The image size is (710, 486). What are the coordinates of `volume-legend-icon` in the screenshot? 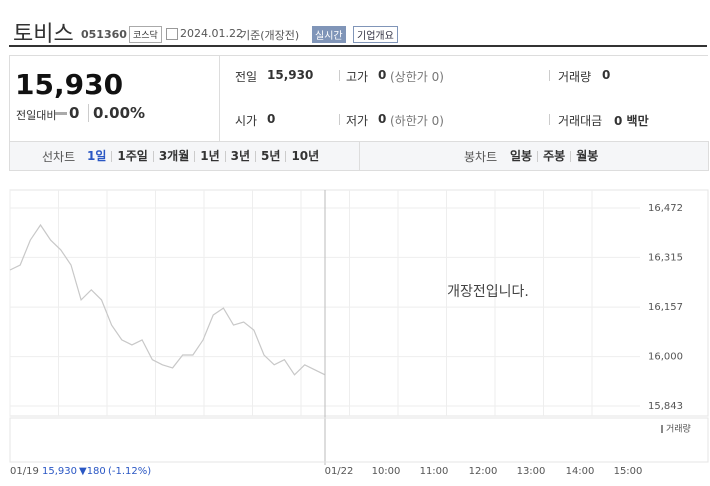 It's located at (662, 429).